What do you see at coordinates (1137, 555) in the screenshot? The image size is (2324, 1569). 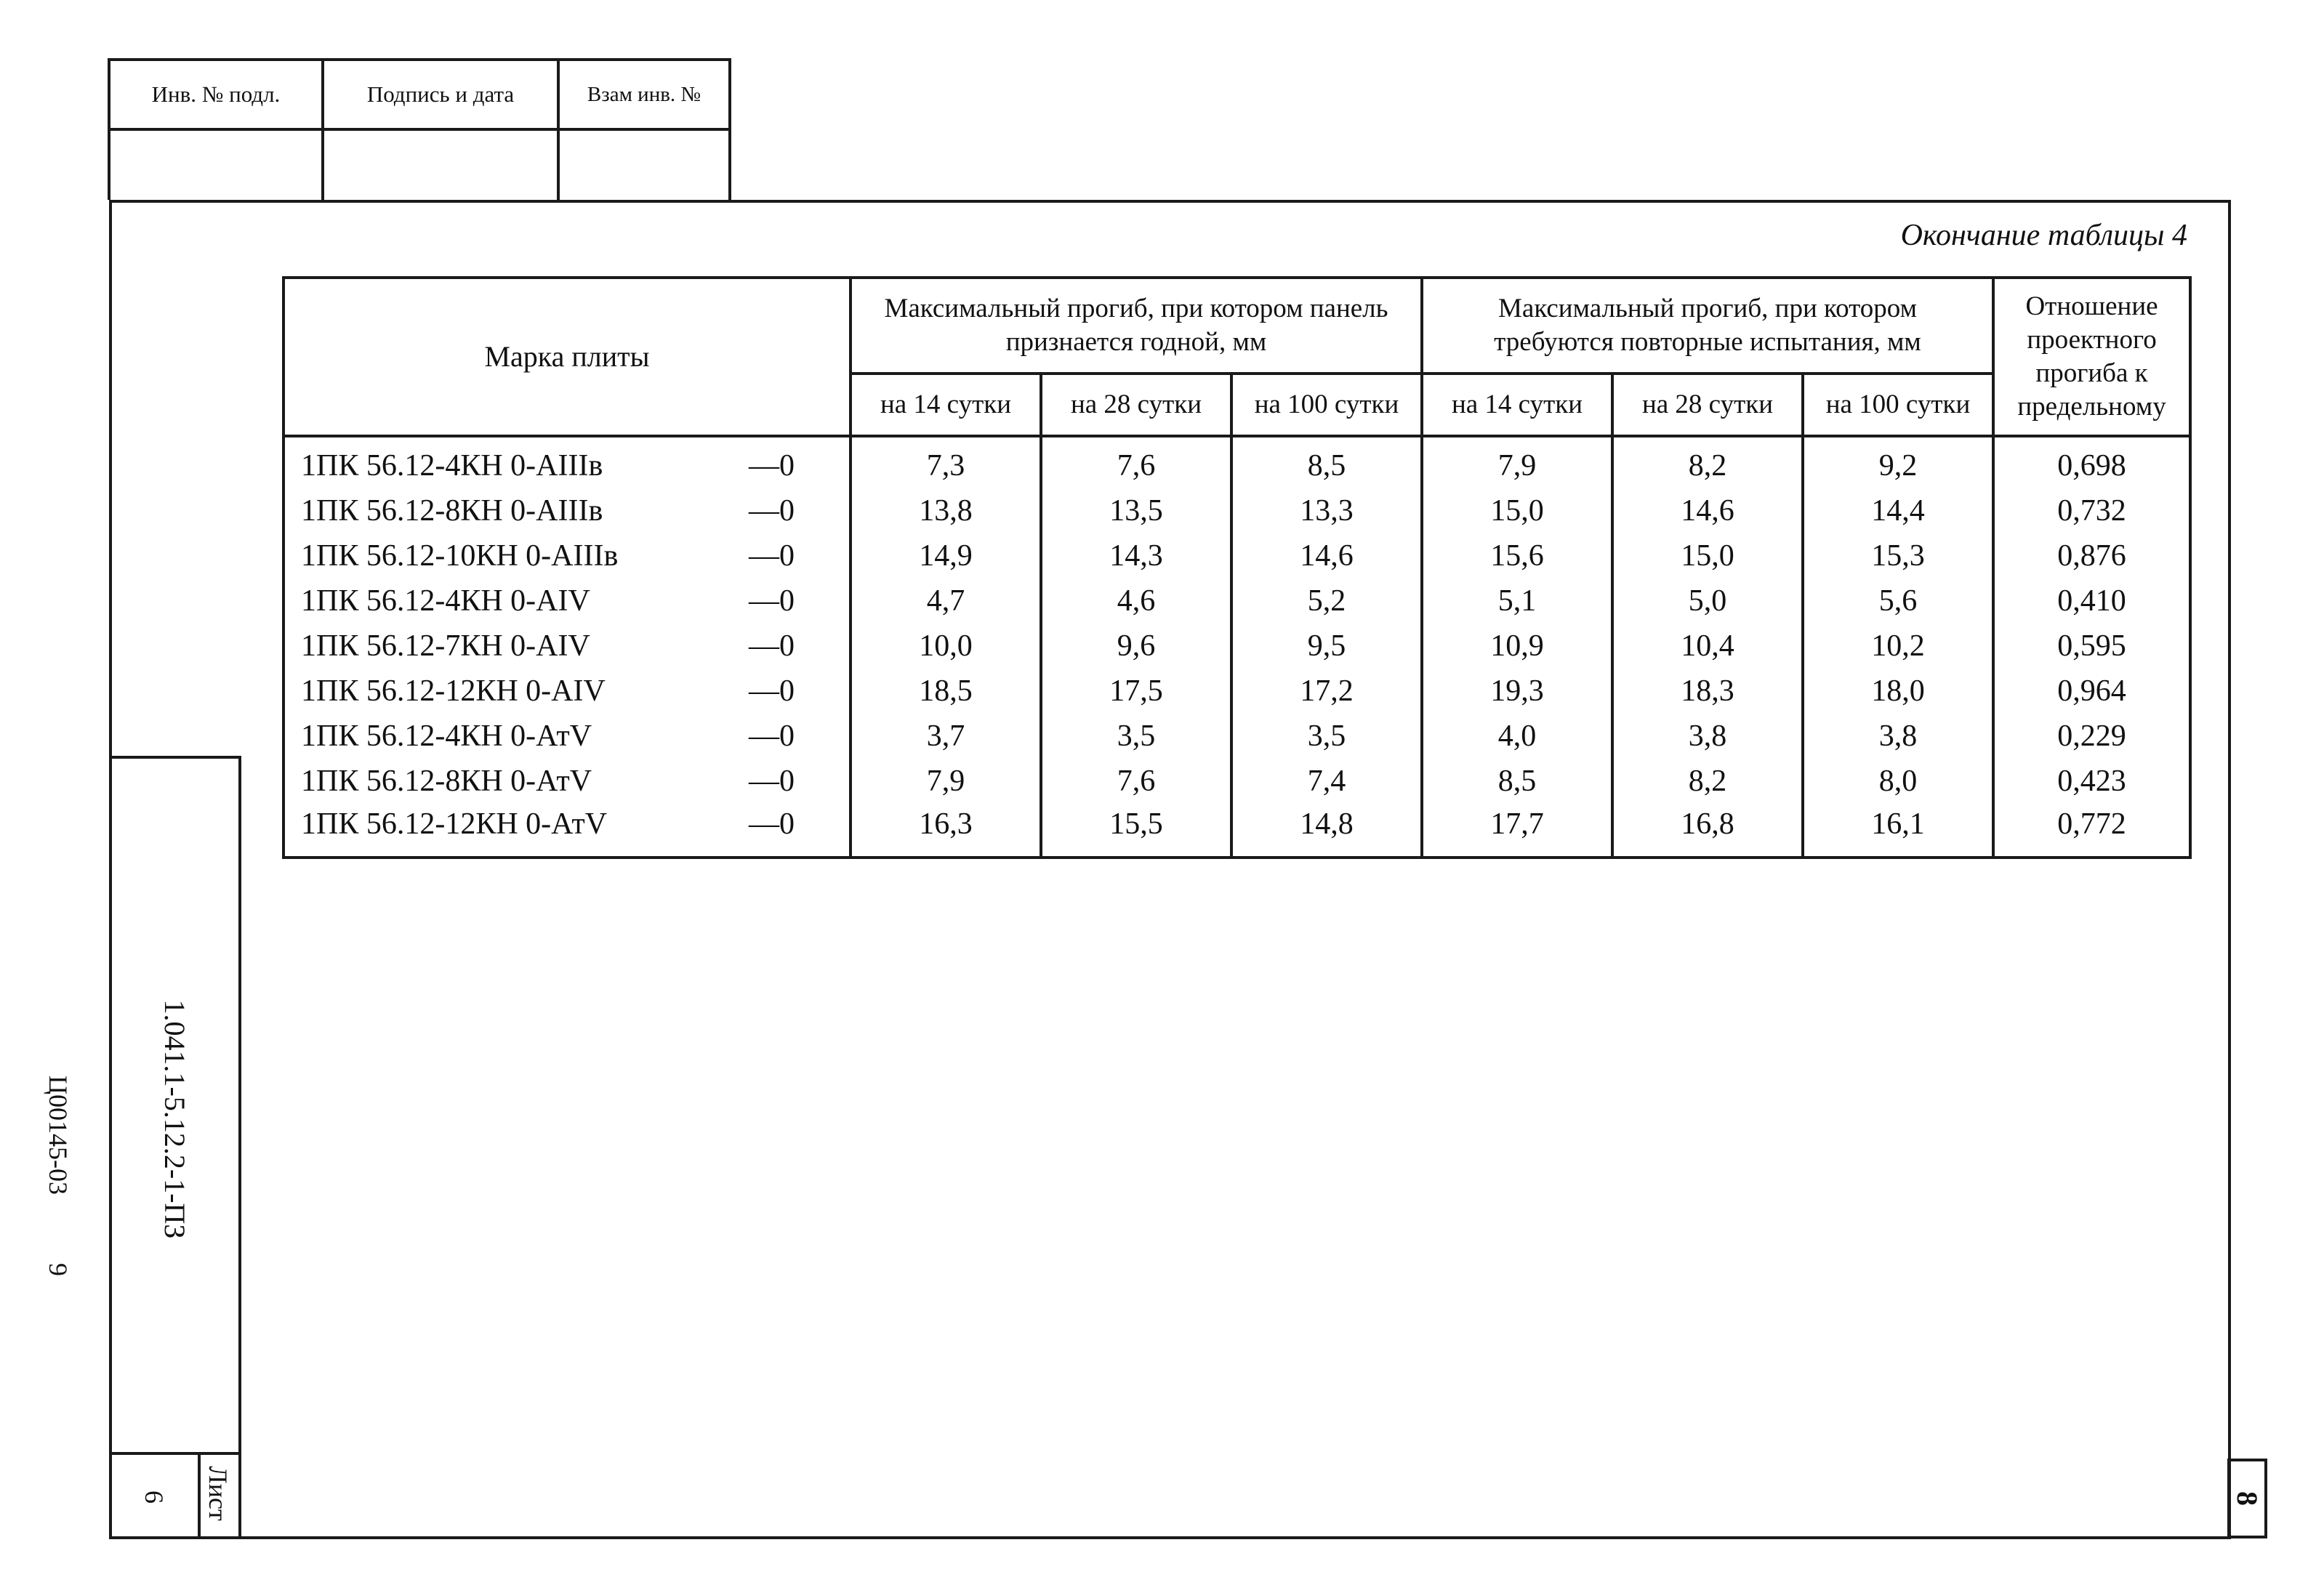 I see `cell-day28-acceptable: 14,3` at bounding box center [1137, 555].